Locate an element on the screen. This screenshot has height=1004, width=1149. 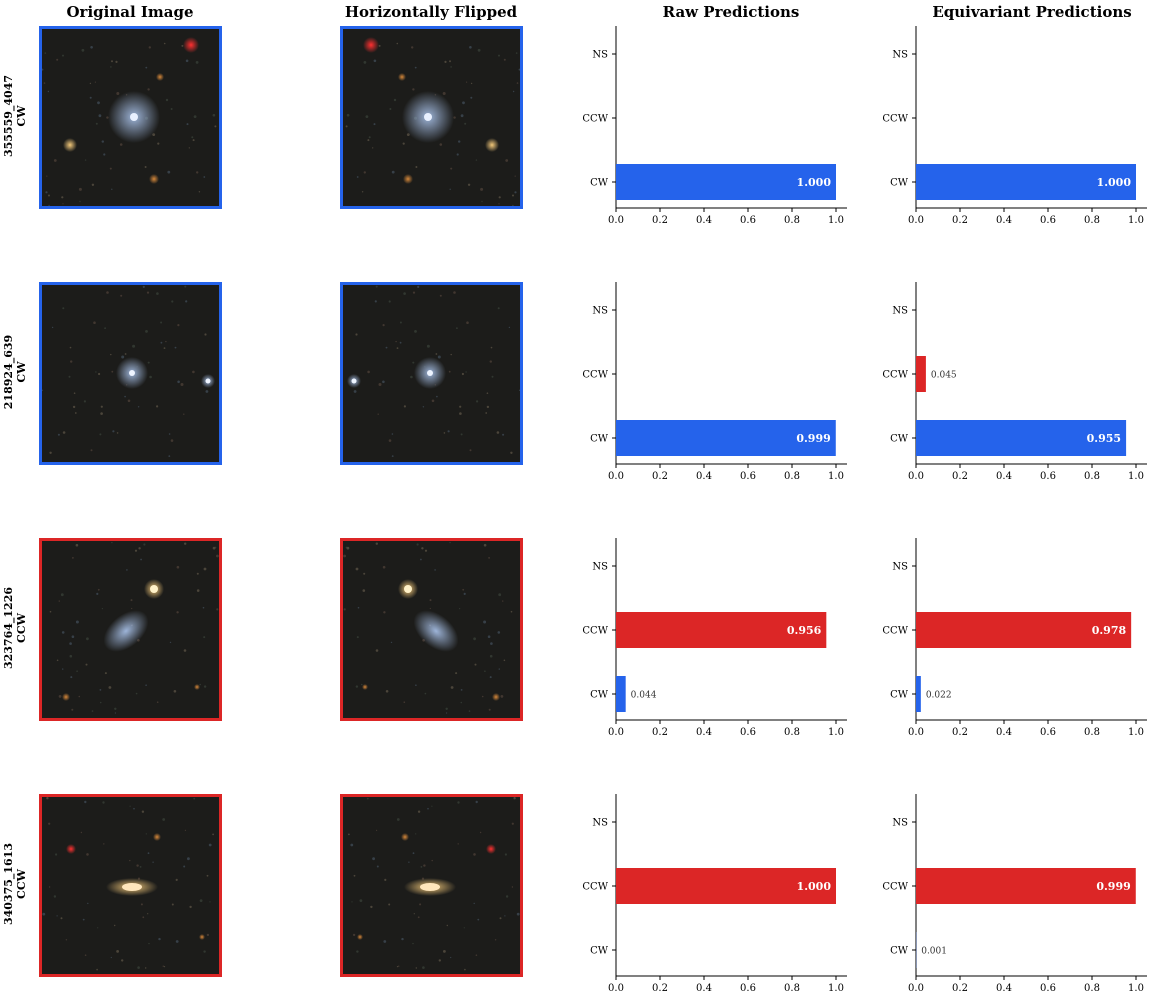
bar-value-label: 0.956 is located at coordinates (804, 630).